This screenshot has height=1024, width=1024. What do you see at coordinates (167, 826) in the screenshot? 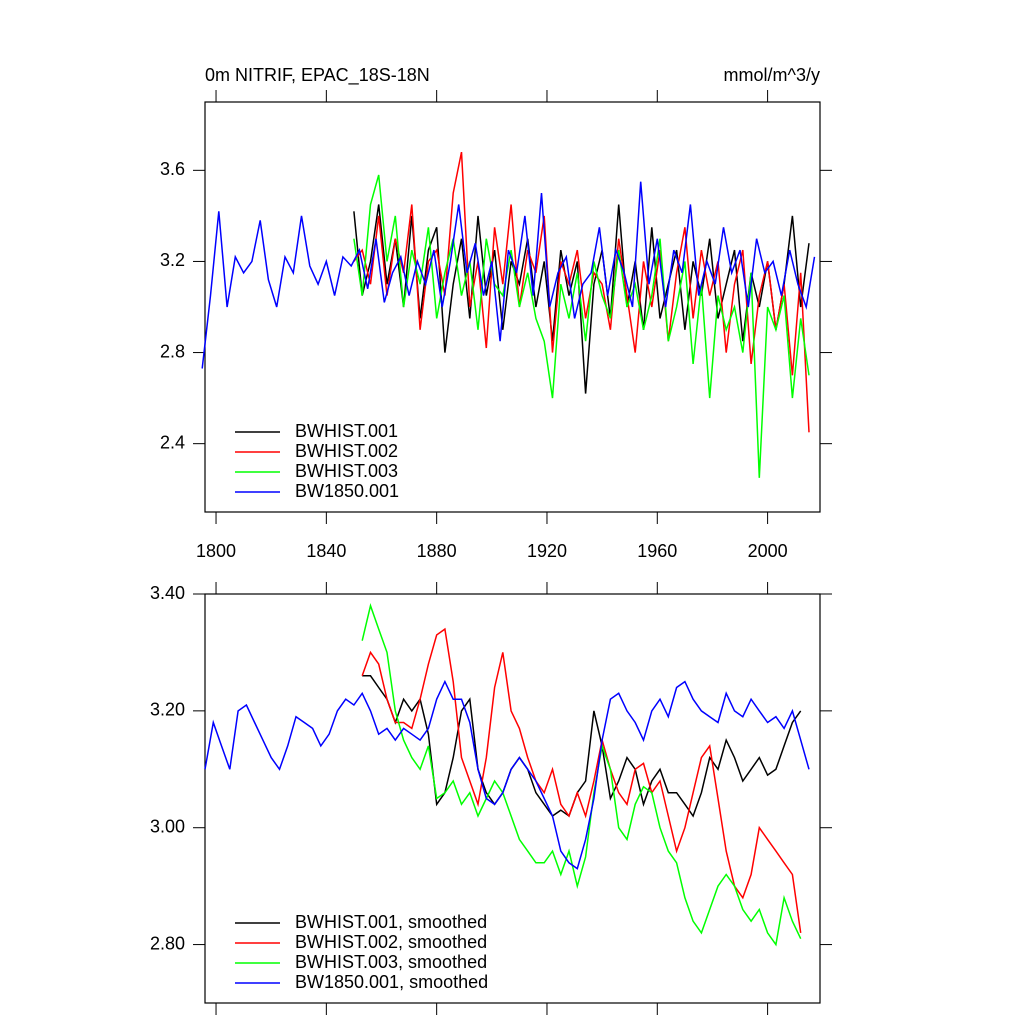
I see `y-tick-label: 3.00` at bounding box center [167, 826].